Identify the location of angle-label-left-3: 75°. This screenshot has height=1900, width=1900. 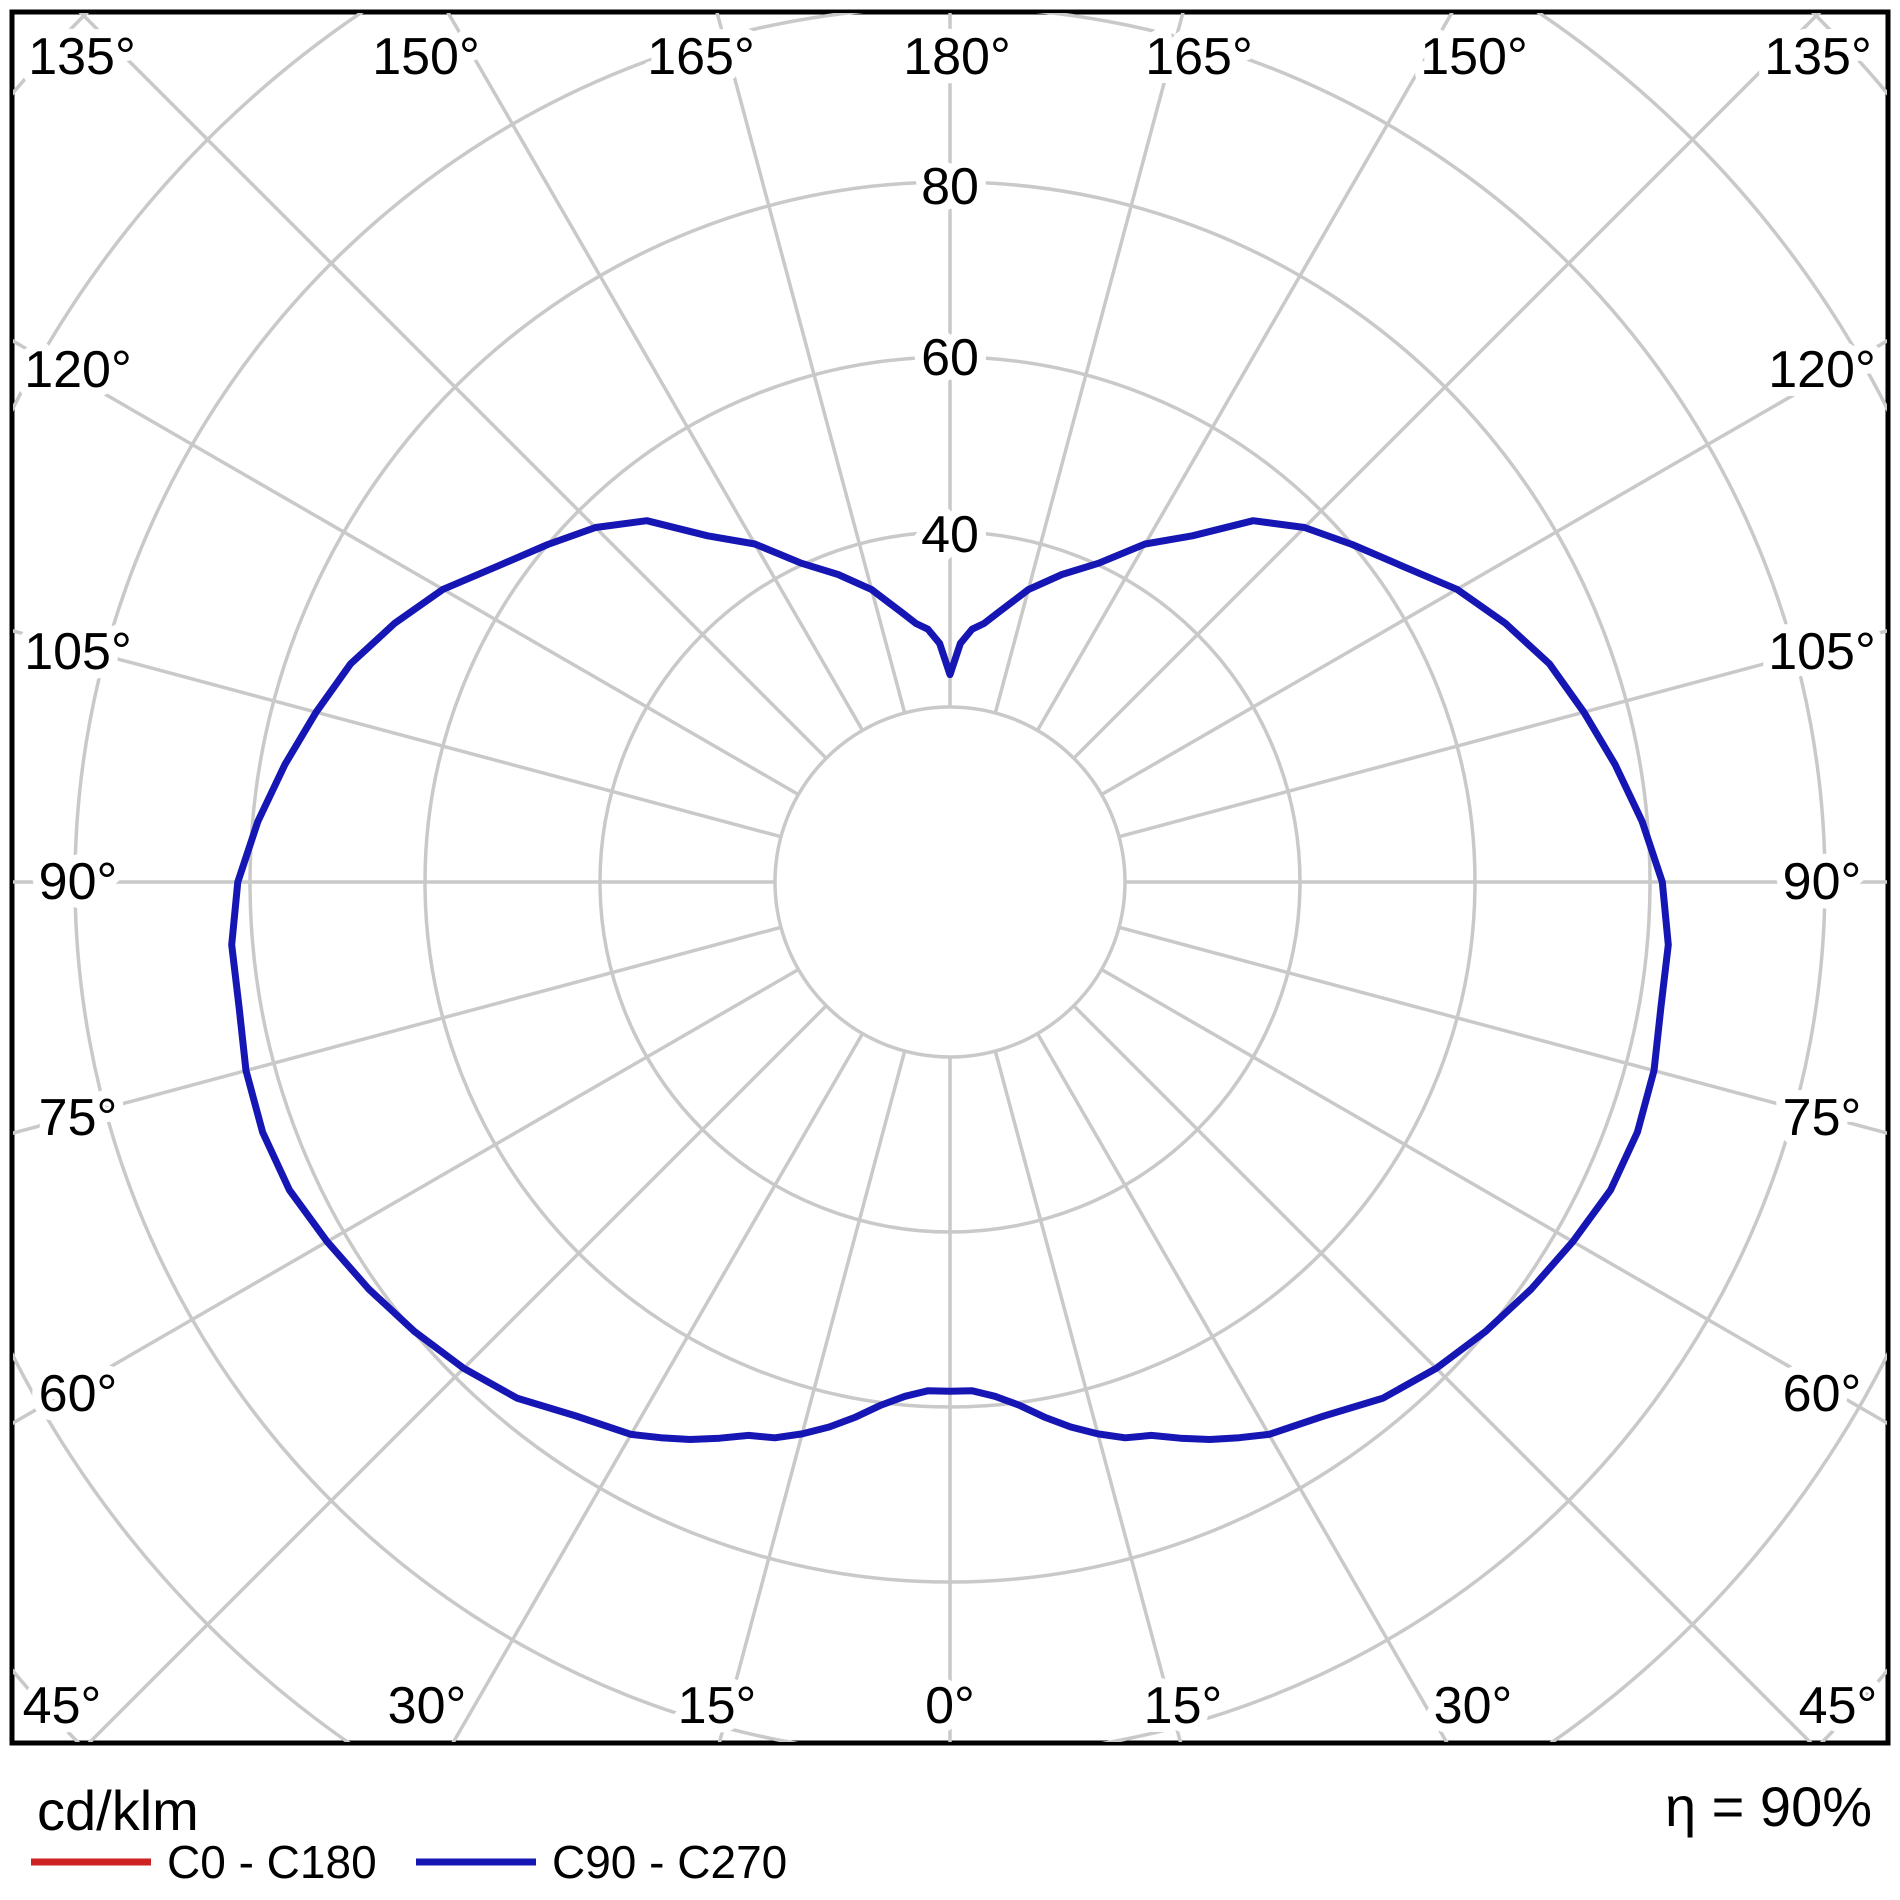
(78, 1118).